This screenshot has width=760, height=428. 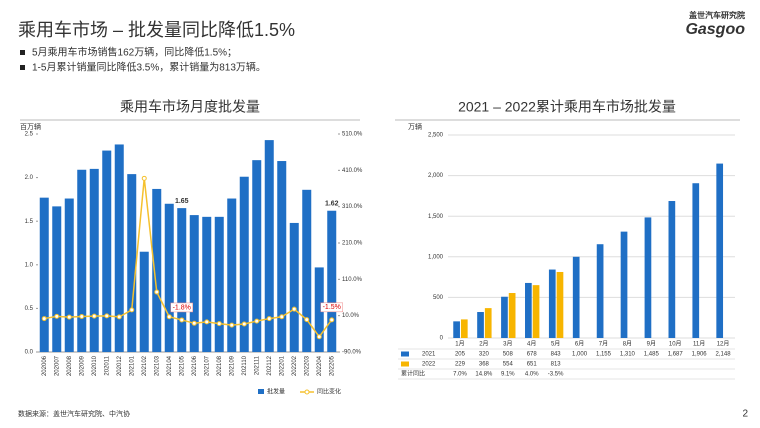 I want to click on x-tick-label: 202105, so click(x=182, y=365).